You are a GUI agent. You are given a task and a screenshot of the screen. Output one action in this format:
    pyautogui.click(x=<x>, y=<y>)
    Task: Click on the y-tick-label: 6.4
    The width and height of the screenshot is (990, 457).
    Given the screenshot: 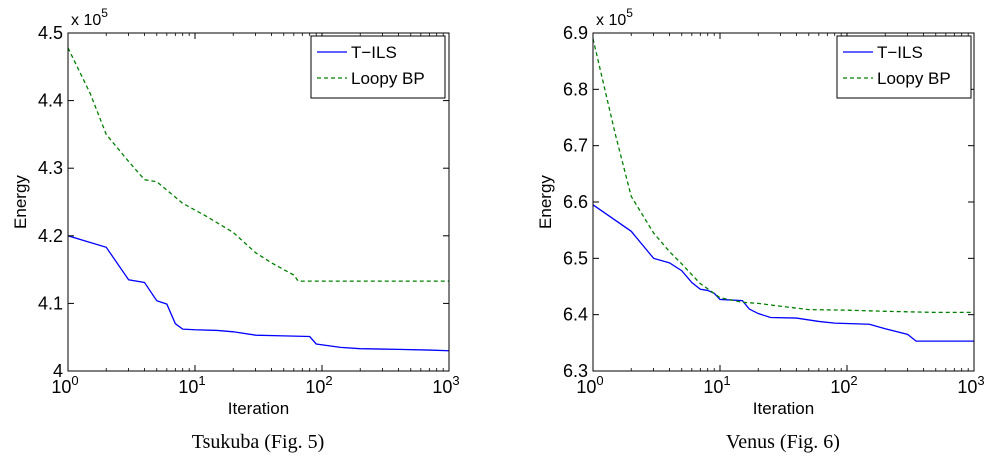 What is the action you would take?
    pyautogui.click(x=575, y=315)
    